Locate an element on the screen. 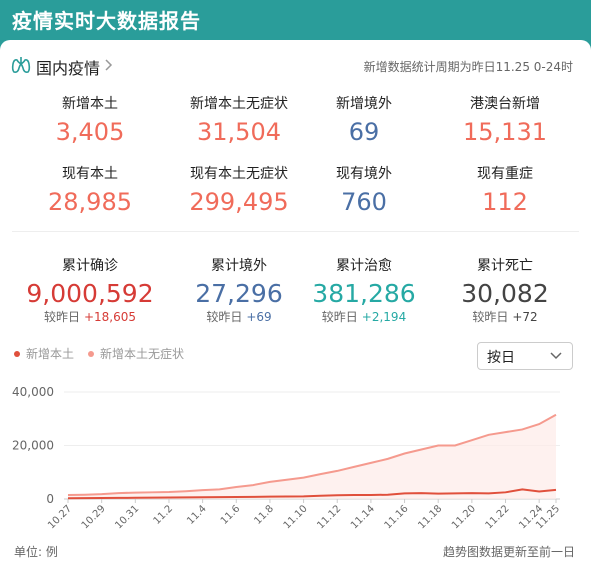 The width and height of the screenshot is (591, 565). stat-delta-value: +69 is located at coordinates (259, 317).